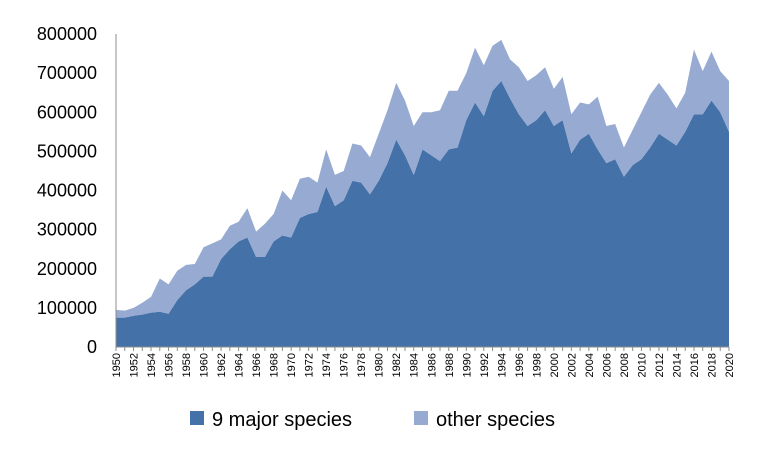 The image size is (770, 465). Describe the element at coordinates (380, 365) in the screenshot. I see `x-tick-label: 1980` at that location.